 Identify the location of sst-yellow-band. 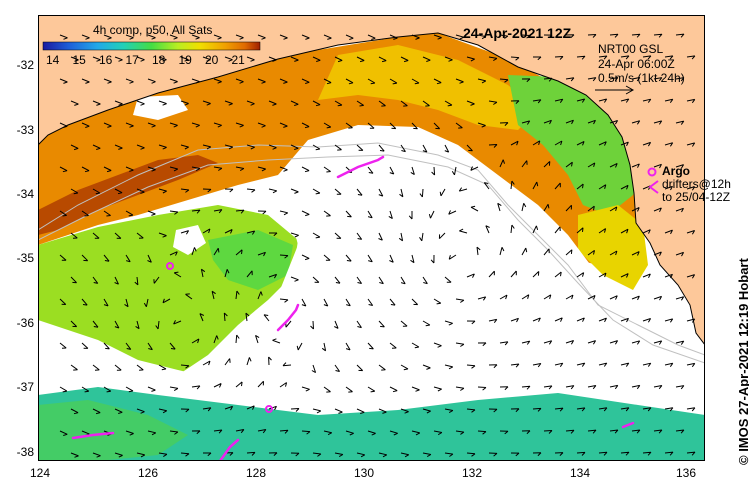
(428, 87).